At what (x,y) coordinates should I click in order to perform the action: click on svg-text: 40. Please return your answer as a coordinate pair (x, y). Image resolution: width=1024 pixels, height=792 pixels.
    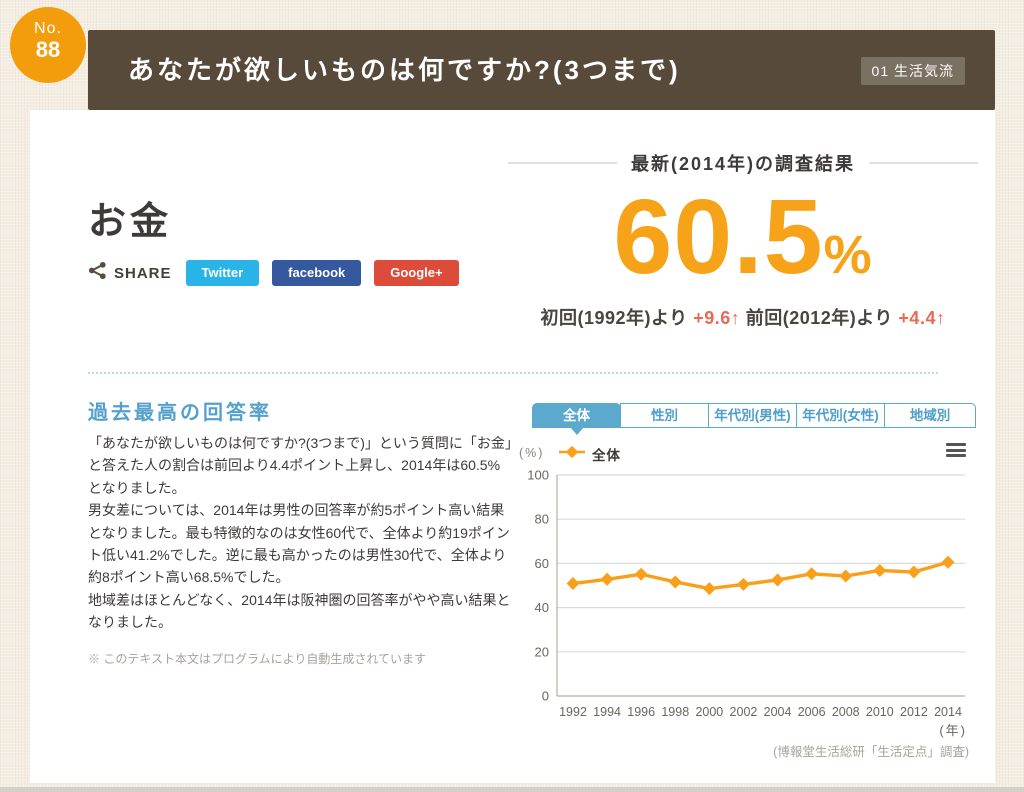
    Looking at the image, I should click on (542, 607).